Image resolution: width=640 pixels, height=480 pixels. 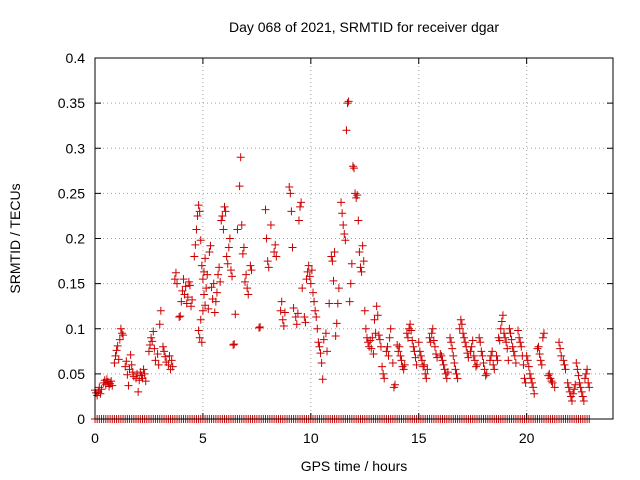 I want to click on y-tick-label: 0.35, so click(x=71, y=103).